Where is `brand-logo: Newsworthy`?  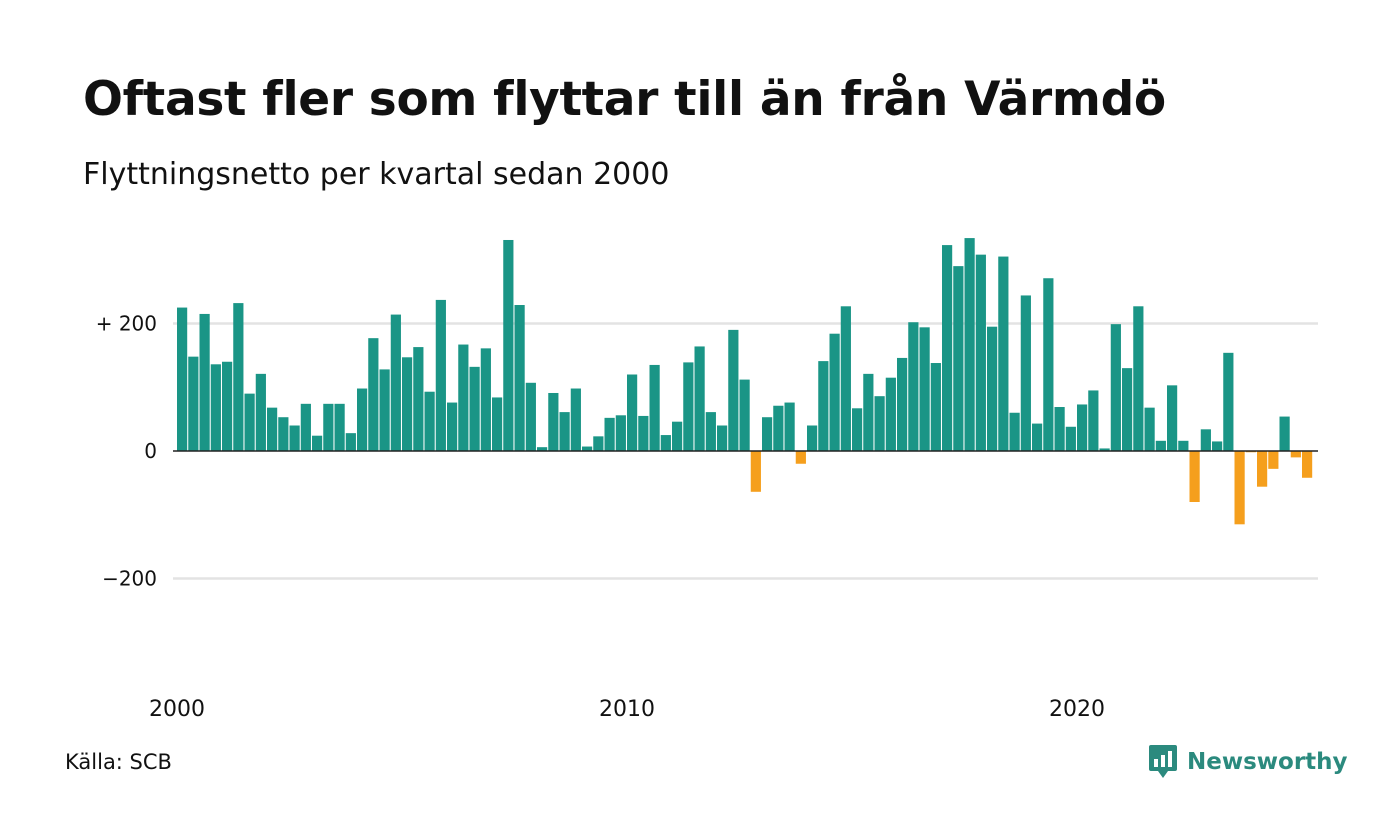 brand-logo: Newsworthy is located at coordinates (1248, 762).